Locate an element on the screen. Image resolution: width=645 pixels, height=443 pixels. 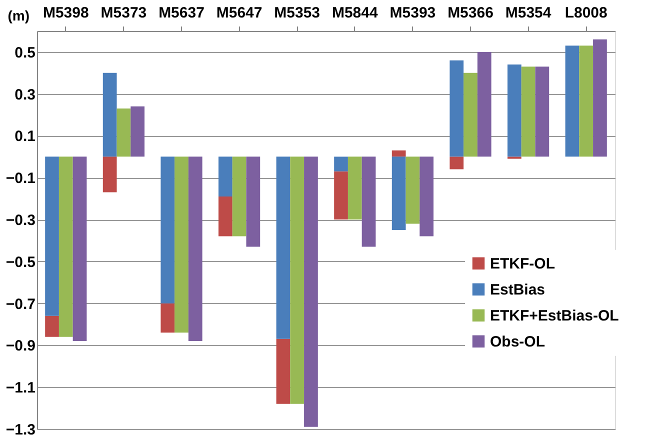
x-tick-label: M5398 is located at coordinates (65, 13).